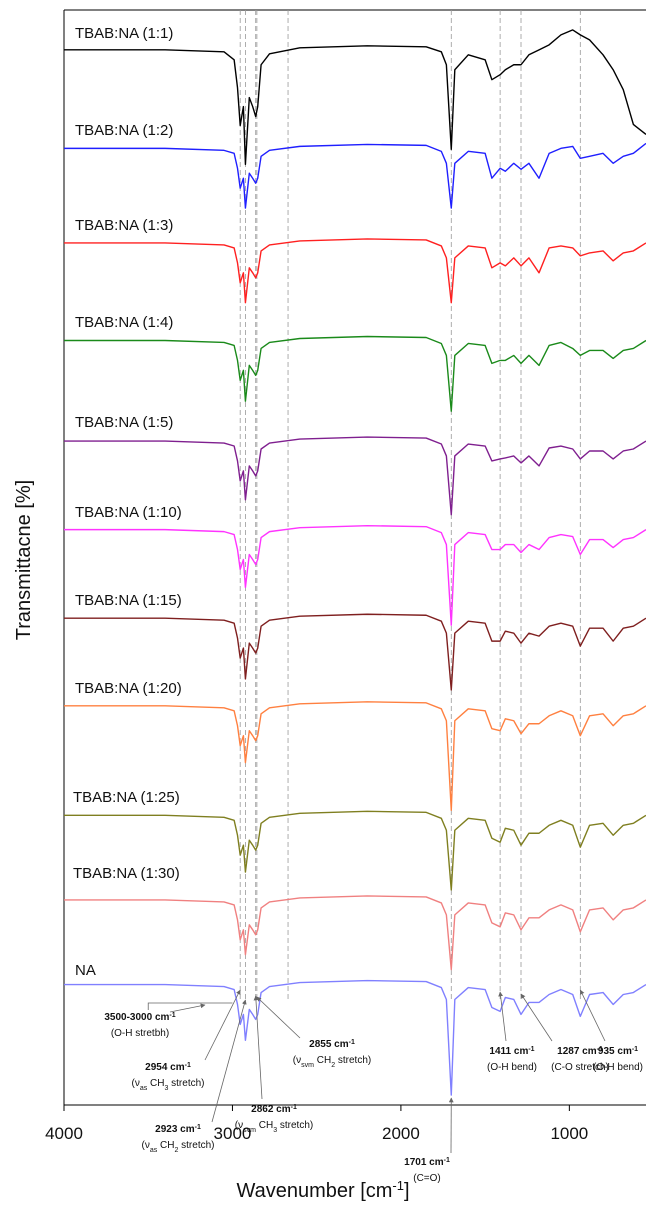  I want to click on annotation-head-text: 1411 cm, so click(508, 1051).